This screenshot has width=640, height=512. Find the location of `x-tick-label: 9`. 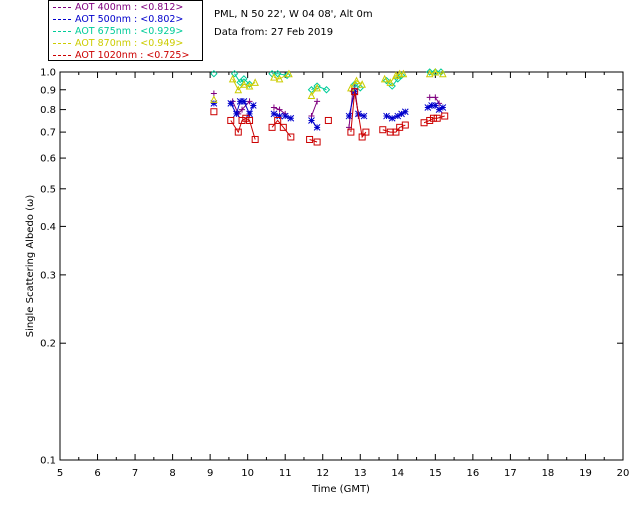

x-tick-label: 9 is located at coordinates (210, 473).